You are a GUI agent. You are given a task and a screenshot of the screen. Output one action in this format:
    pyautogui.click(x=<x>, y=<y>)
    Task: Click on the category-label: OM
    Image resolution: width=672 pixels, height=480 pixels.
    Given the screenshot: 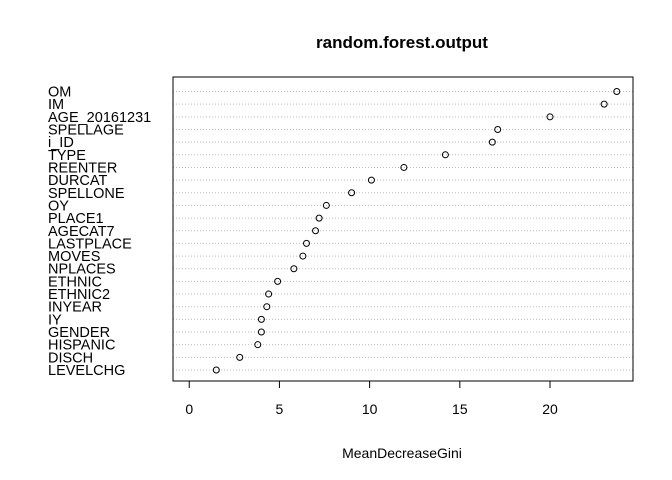 What is the action you would take?
    pyautogui.click(x=59, y=93)
    